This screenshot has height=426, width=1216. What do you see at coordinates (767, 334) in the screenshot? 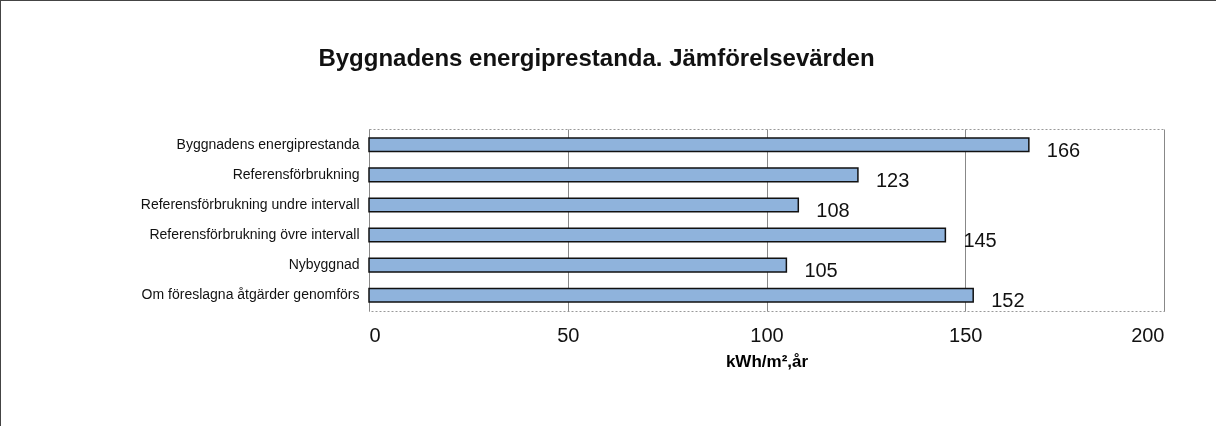
I see `x-tick-label: 100` at bounding box center [767, 334].